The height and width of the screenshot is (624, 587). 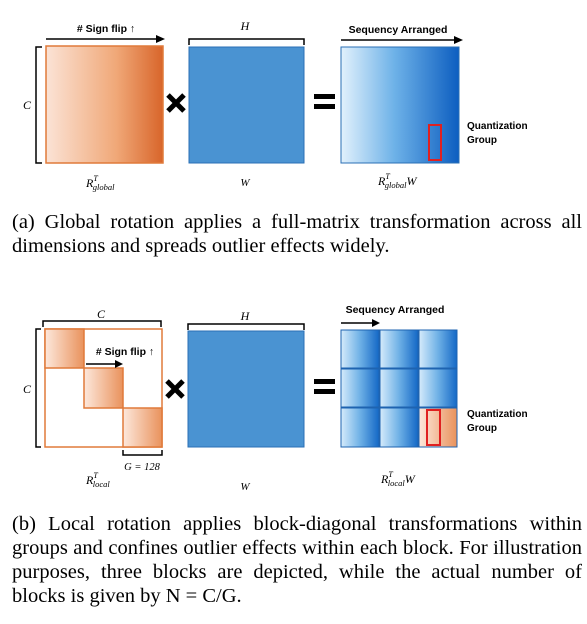 I want to click on g-label: G = 128, so click(x=142, y=467).